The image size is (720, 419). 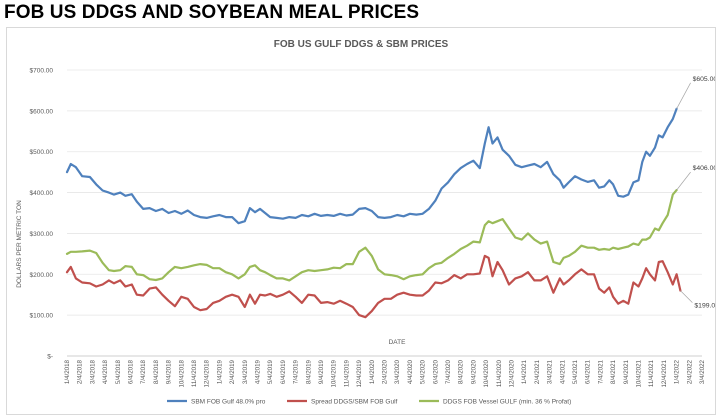 I want to click on x-tick-label: 3/4/2022, so click(x=702, y=371).